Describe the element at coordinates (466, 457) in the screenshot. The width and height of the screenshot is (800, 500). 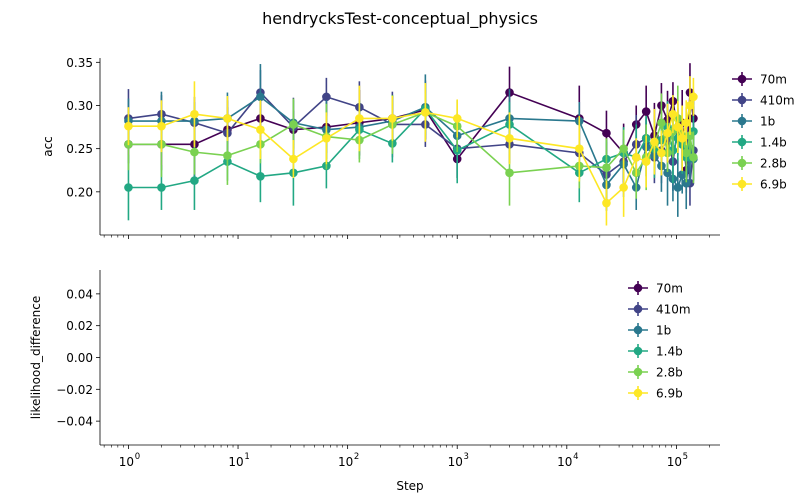
I see `x-tick-exponent: 3` at that location.